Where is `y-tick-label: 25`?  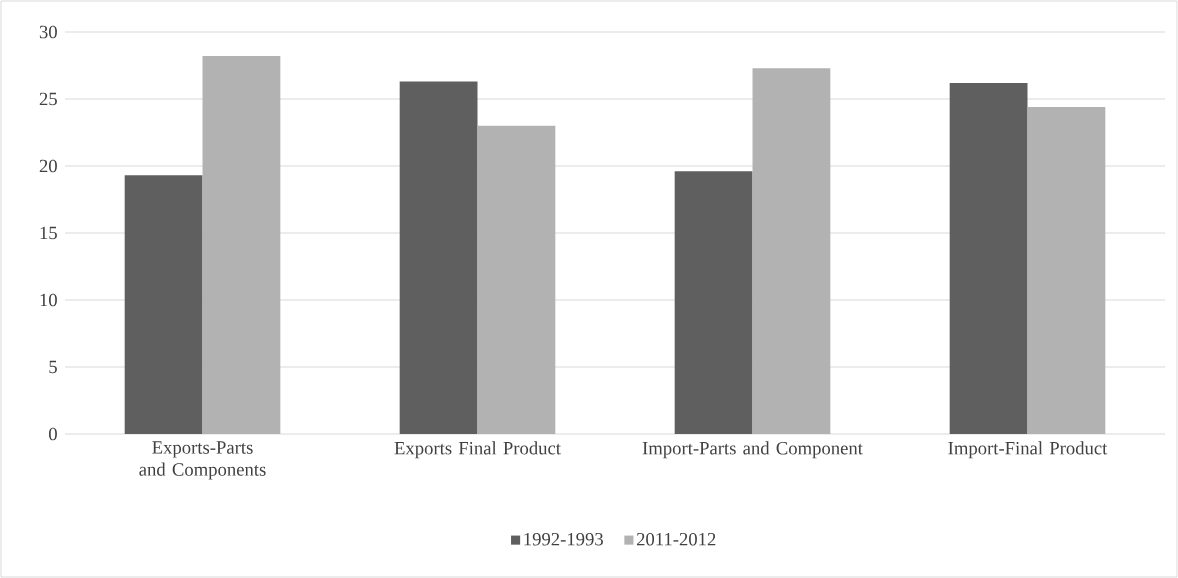
y-tick-label: 25 is located at coordinates (48, 99).